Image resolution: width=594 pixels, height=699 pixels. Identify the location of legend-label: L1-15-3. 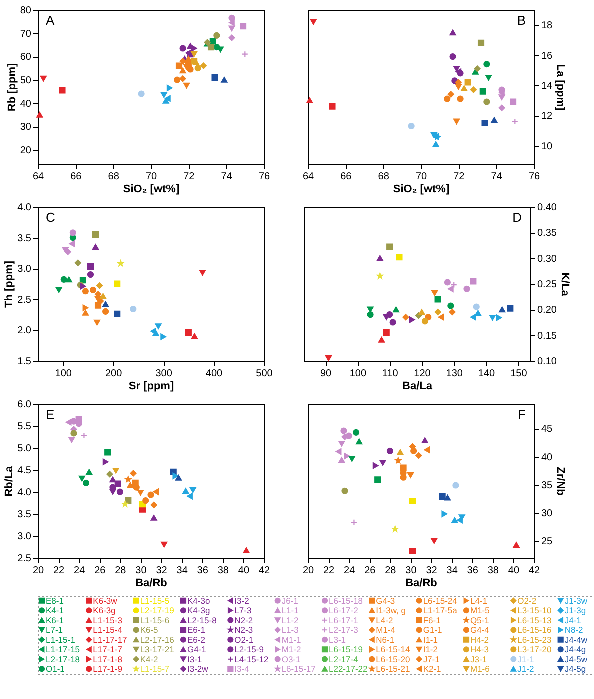
(108, 620).